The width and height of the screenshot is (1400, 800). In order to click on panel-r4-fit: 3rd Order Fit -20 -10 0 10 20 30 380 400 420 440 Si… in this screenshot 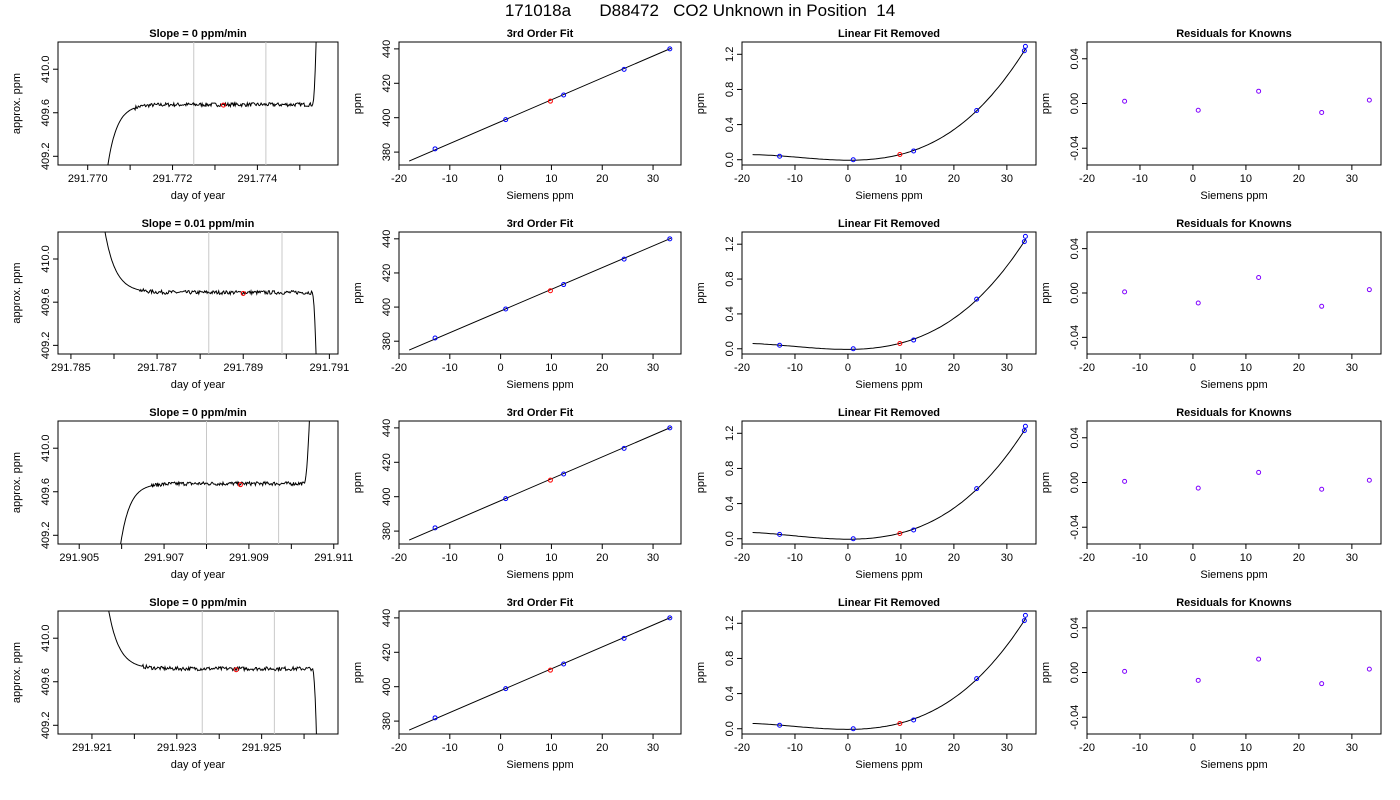, I will do `click(517, 684)`.